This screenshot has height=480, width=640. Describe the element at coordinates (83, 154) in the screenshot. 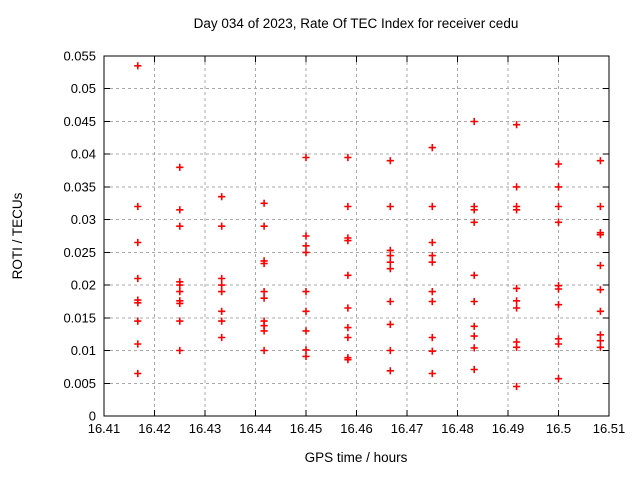

I see `y-tick-label: 0.04` at that location.